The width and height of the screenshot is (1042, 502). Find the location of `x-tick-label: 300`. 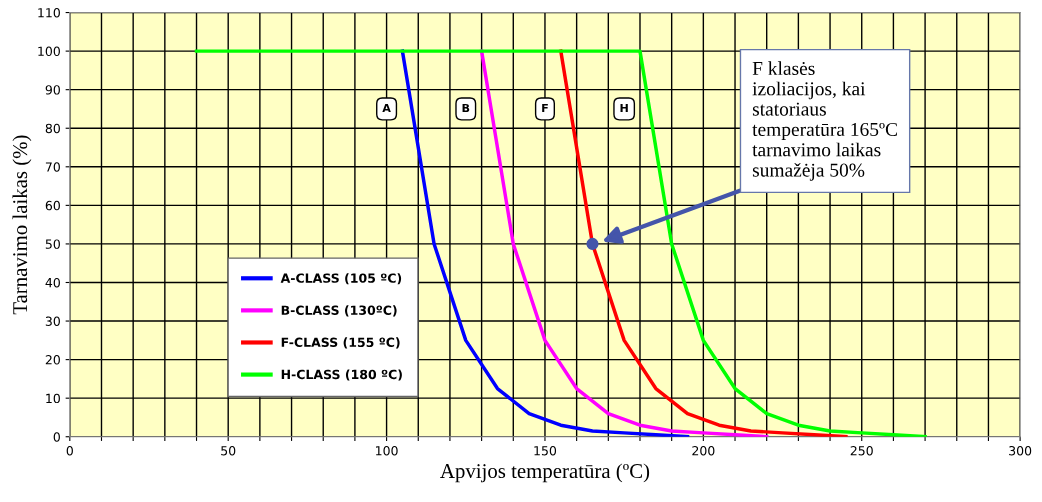

x-tick-label: 300 is located at coordinates (1020, 450).